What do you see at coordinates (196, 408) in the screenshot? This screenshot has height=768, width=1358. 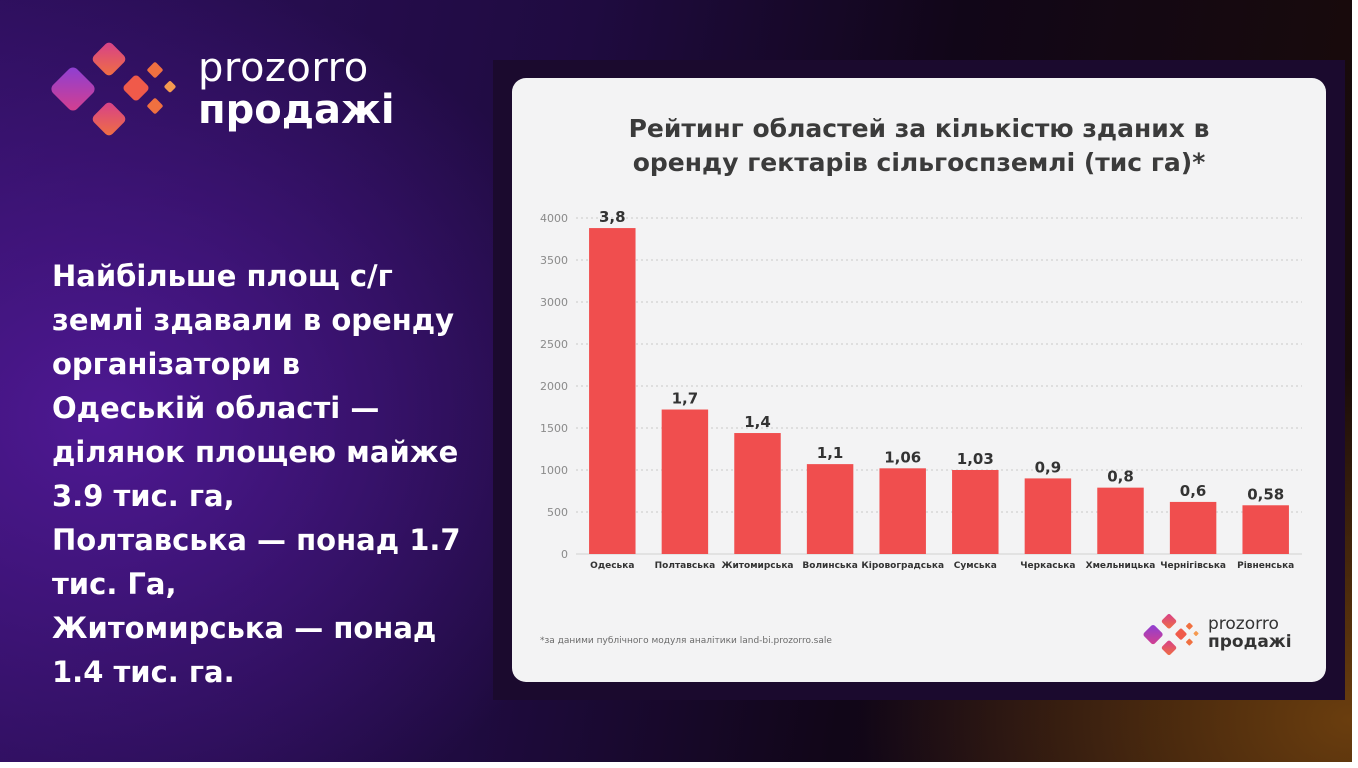 I see `region-odesa: Одеській області` at bounding box center [196, 408].